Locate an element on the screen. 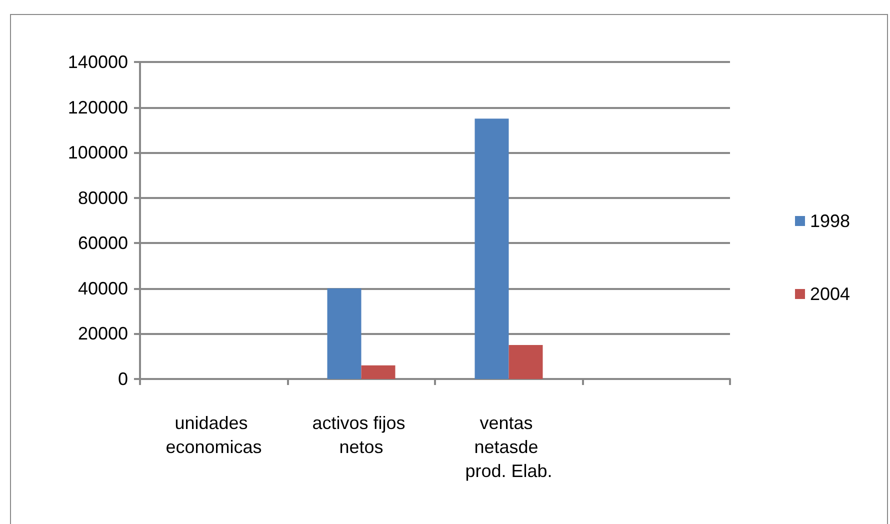 The height and width of the screenshot is (524, 890). y-tick-label: 60000 is located at coordinates (103, 243).